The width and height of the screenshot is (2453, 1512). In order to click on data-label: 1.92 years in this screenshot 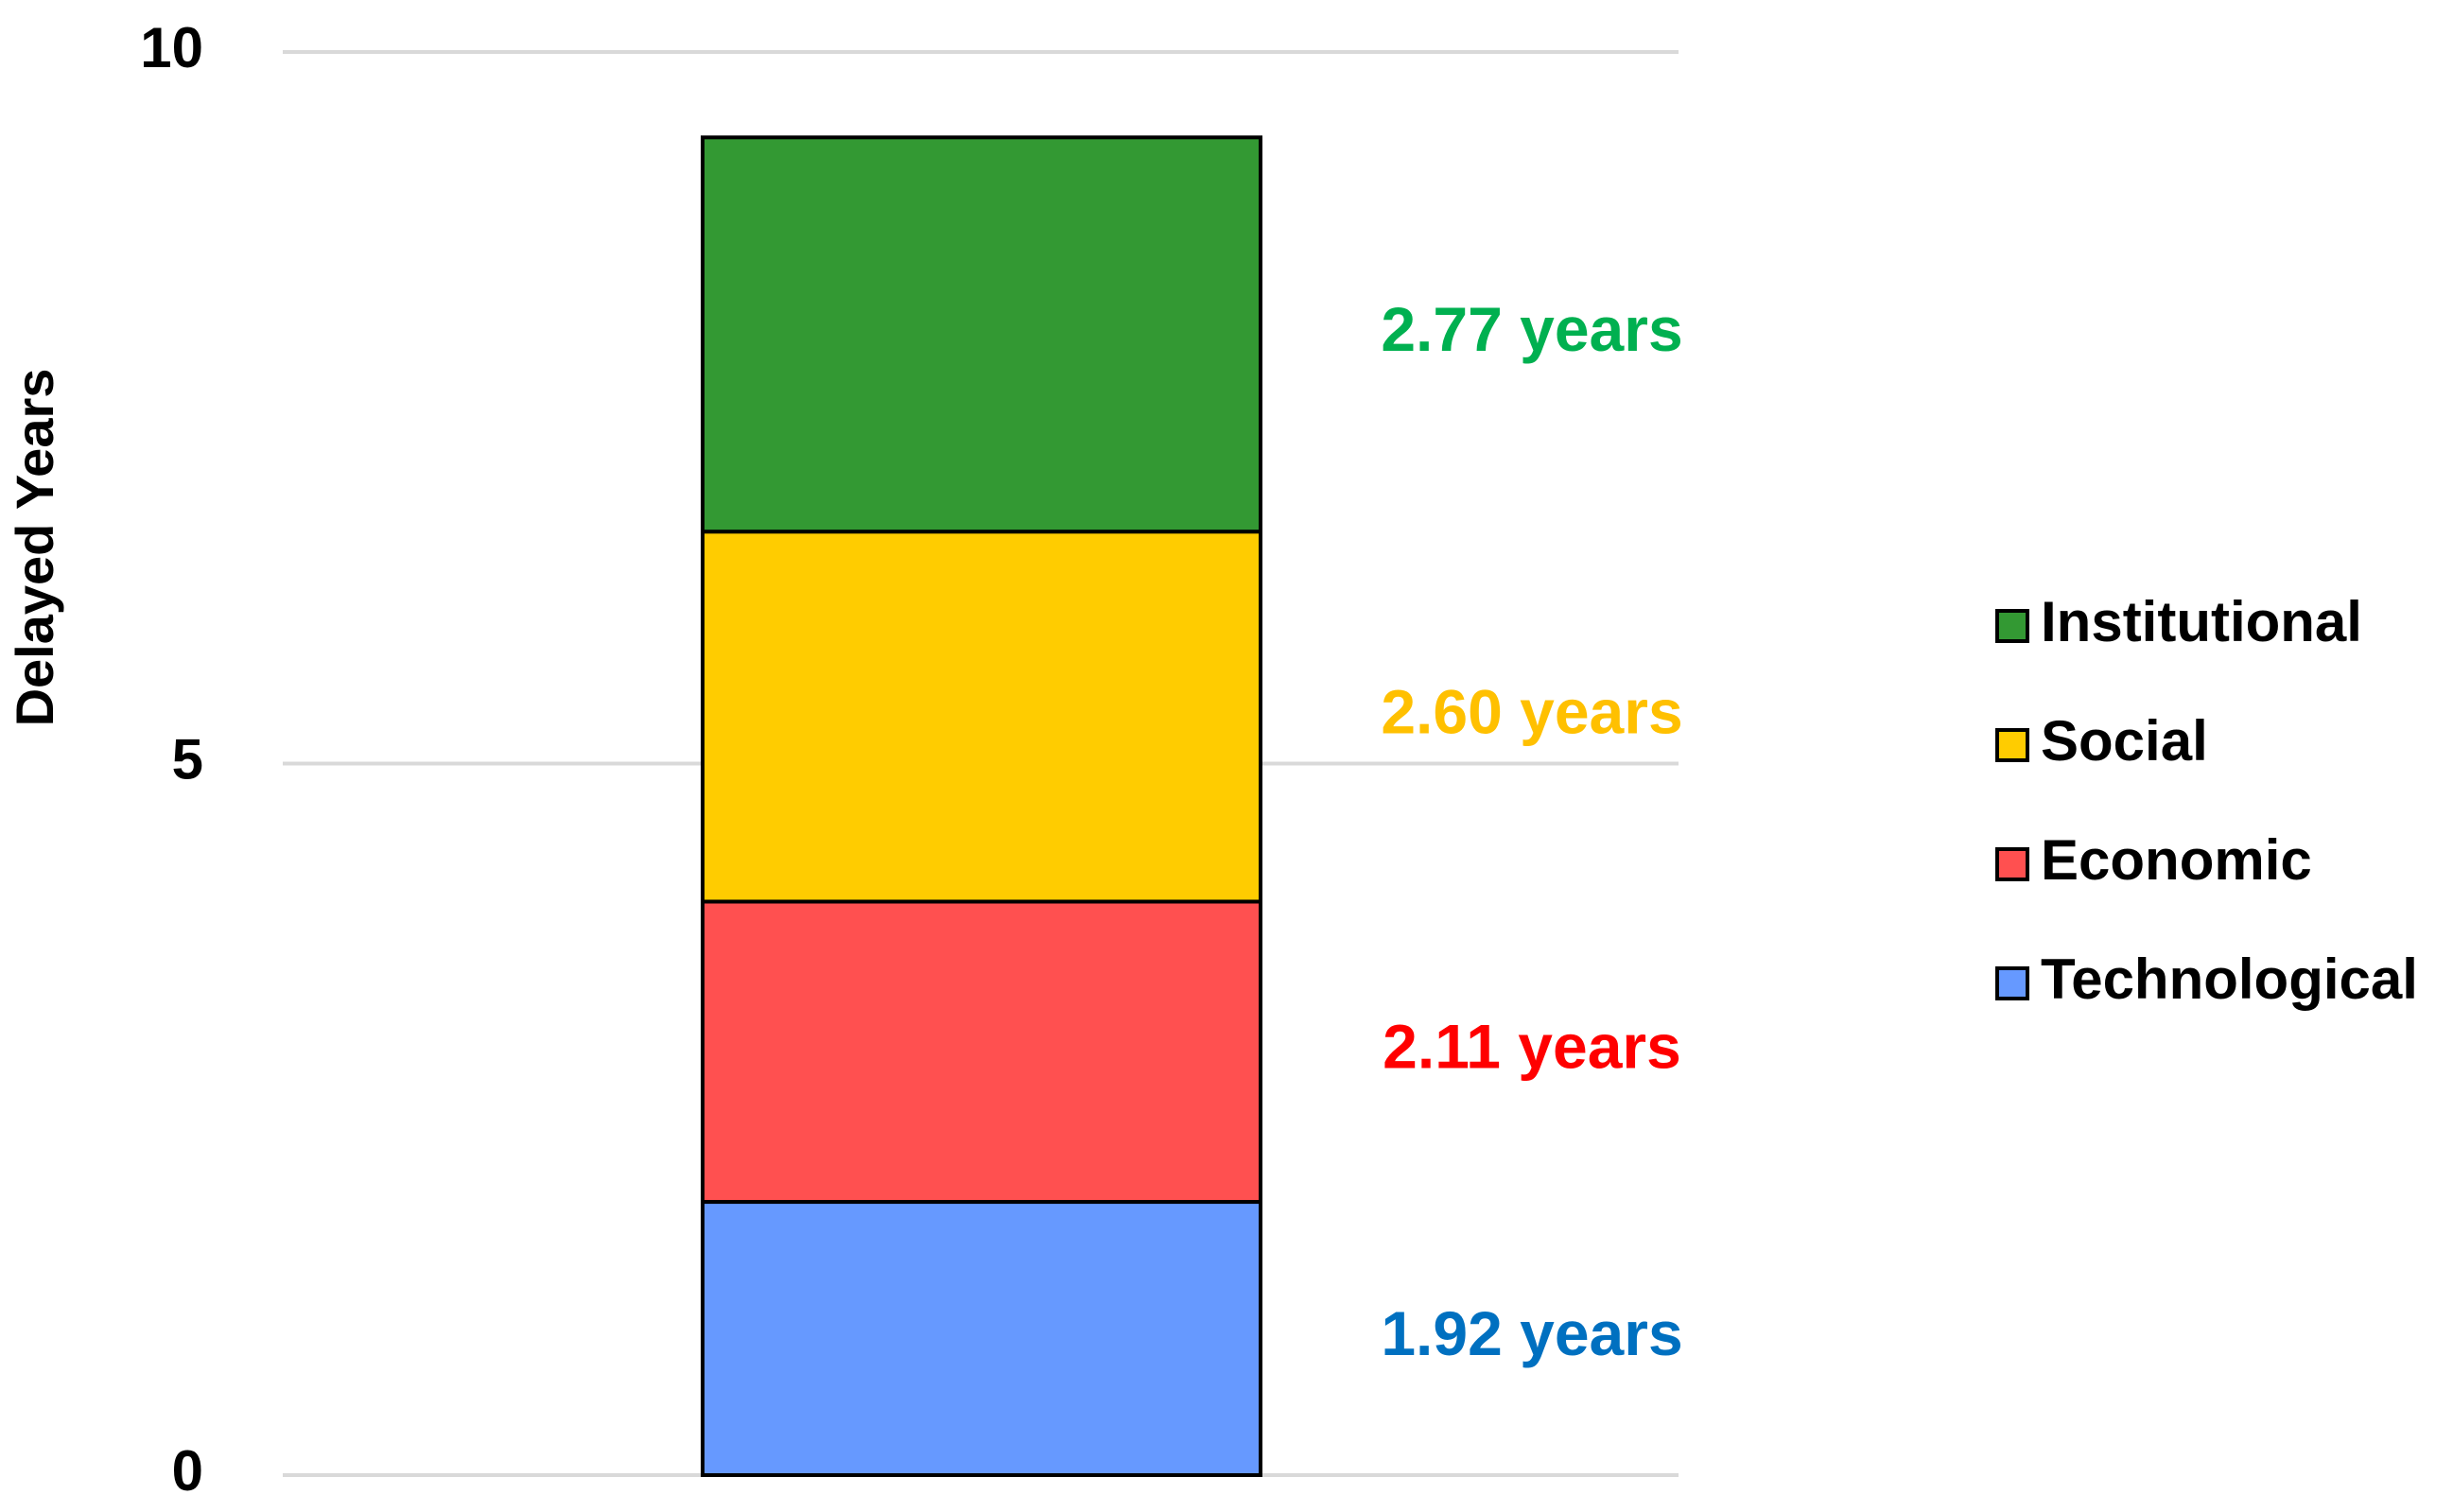, I will do `click(1531, 1333)`.